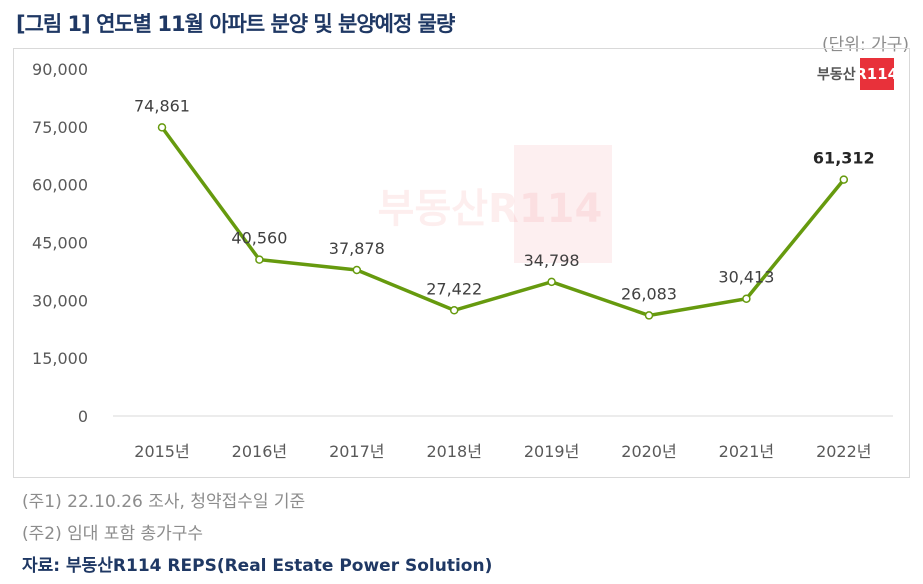 The width and height of the screenshot is (923, 584). I want to click on note-2: (주2) 임대 포함 총가구수, so click(113, 534).